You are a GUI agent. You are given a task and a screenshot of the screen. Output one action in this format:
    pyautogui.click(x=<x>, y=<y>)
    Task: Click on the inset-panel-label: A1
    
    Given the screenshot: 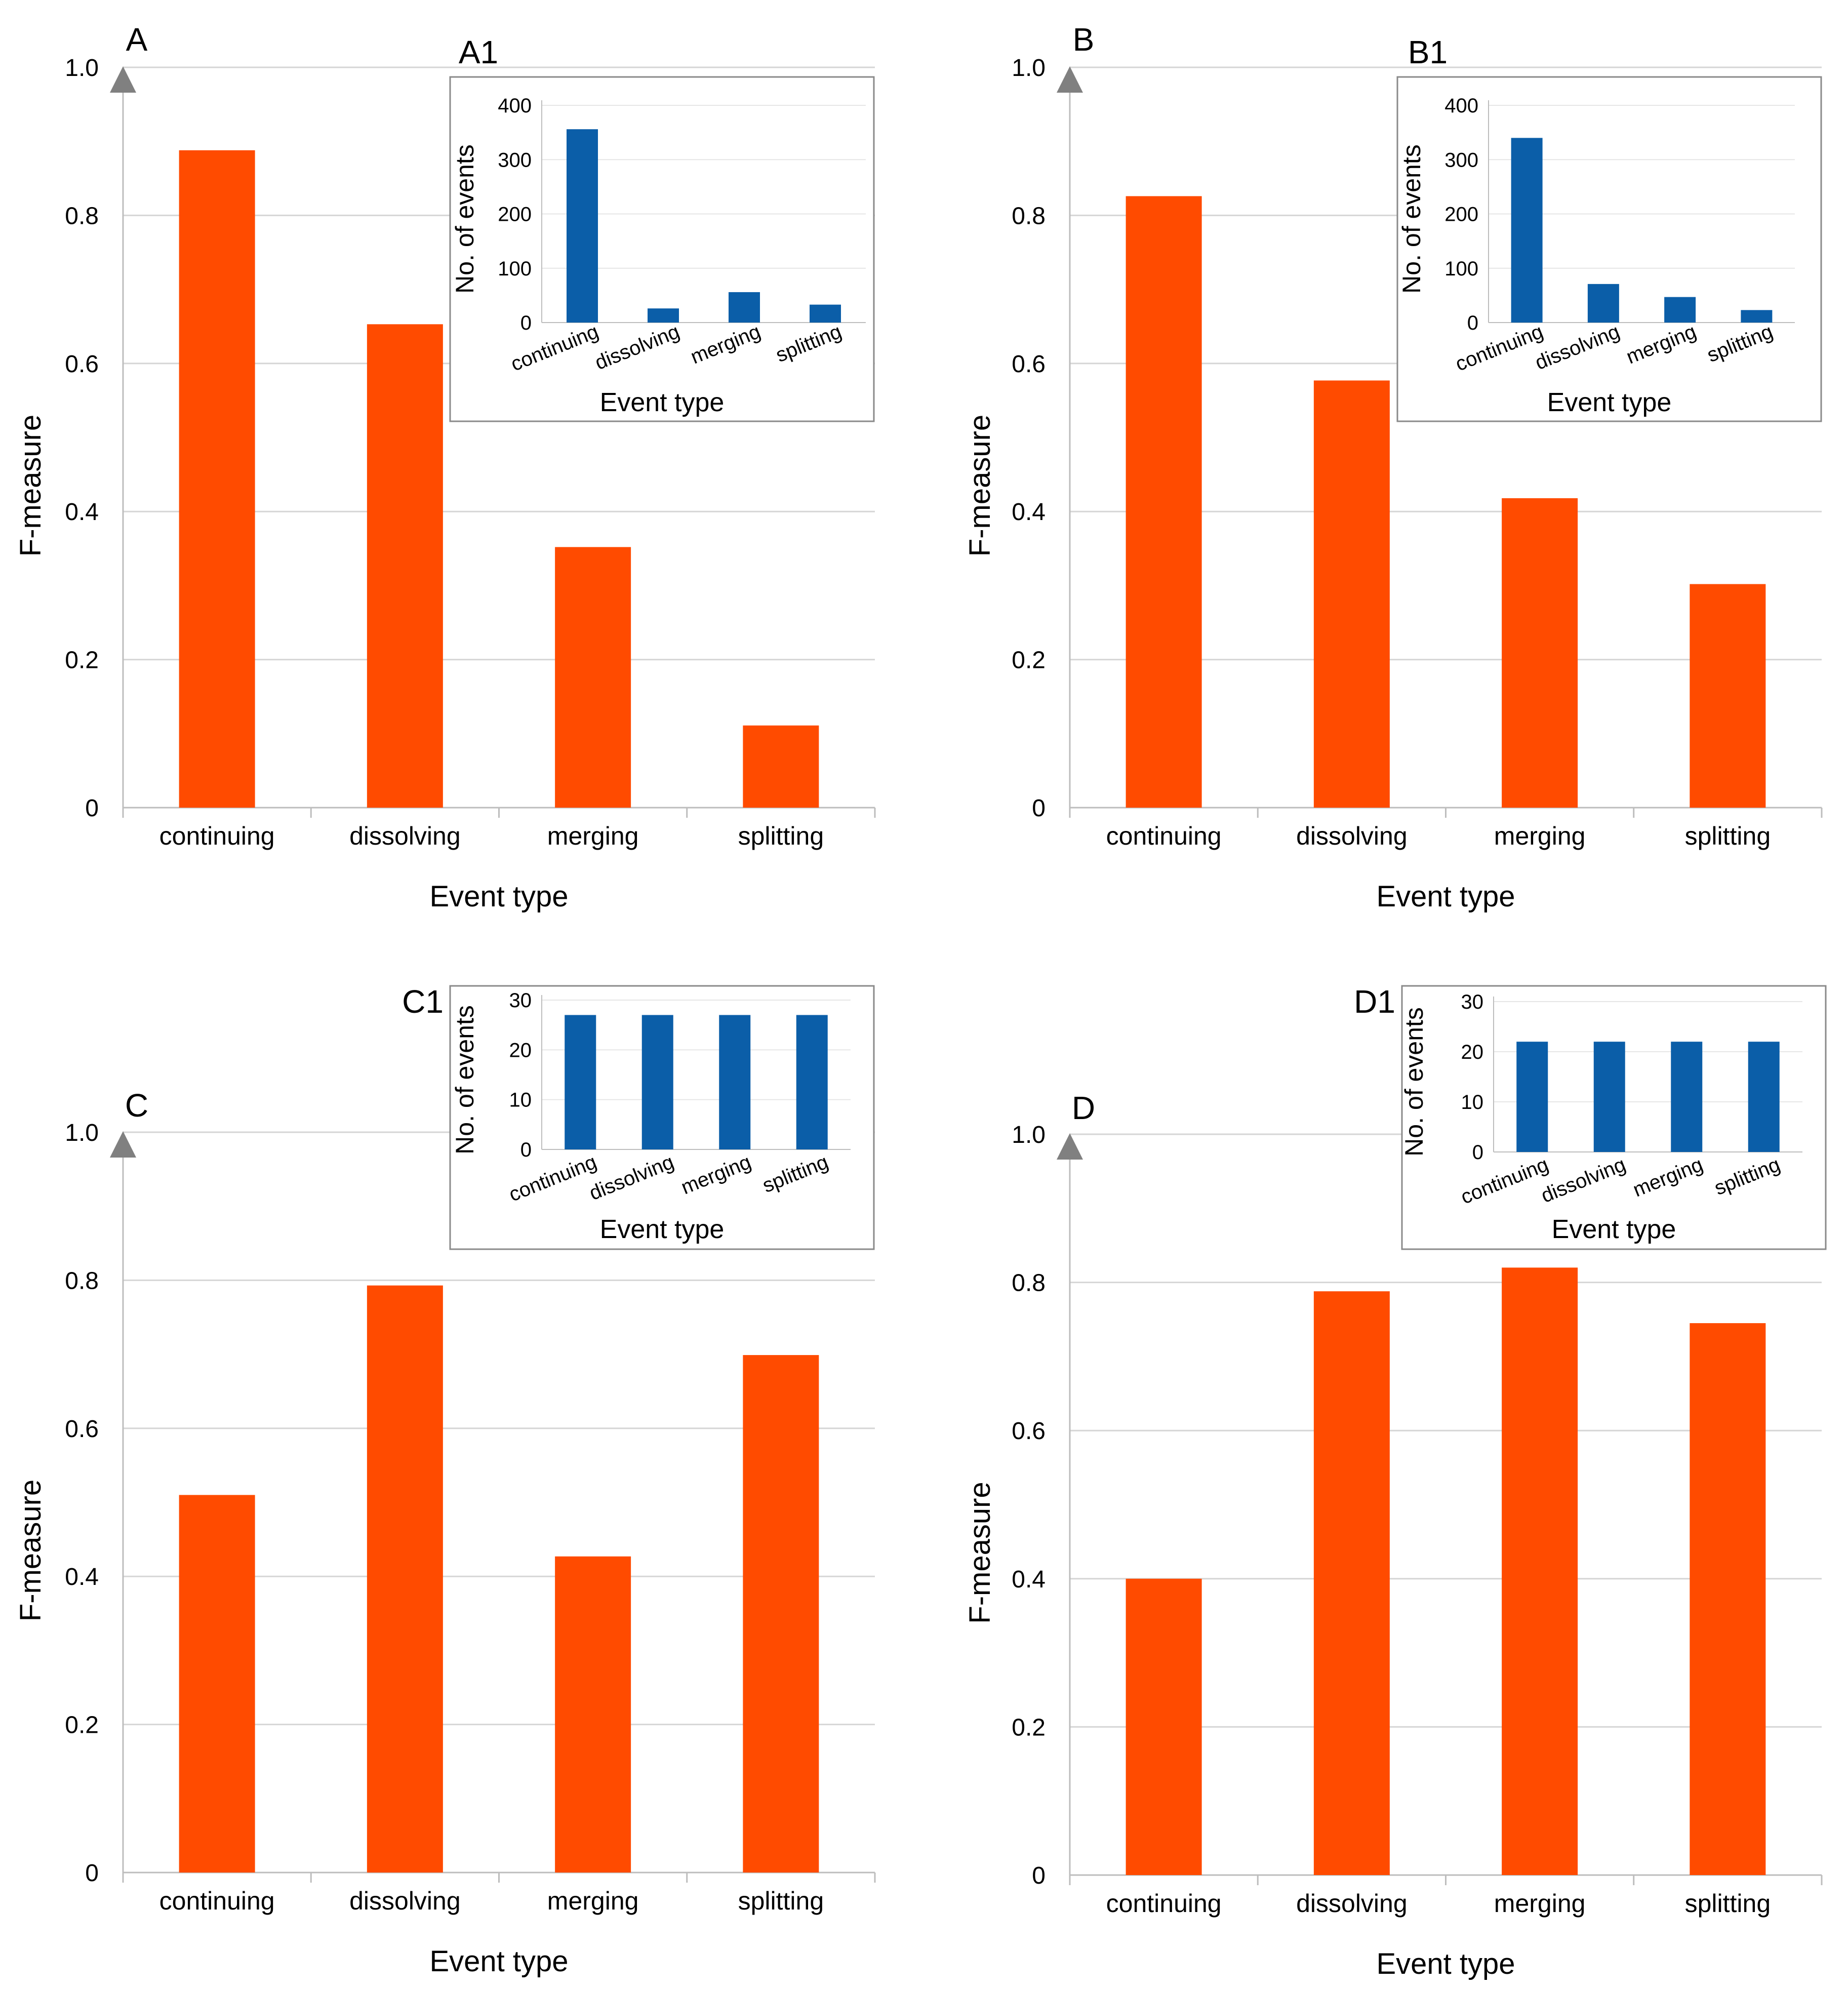 What is the action you would take?
    pyautogui.click(x=478, y=52)
    